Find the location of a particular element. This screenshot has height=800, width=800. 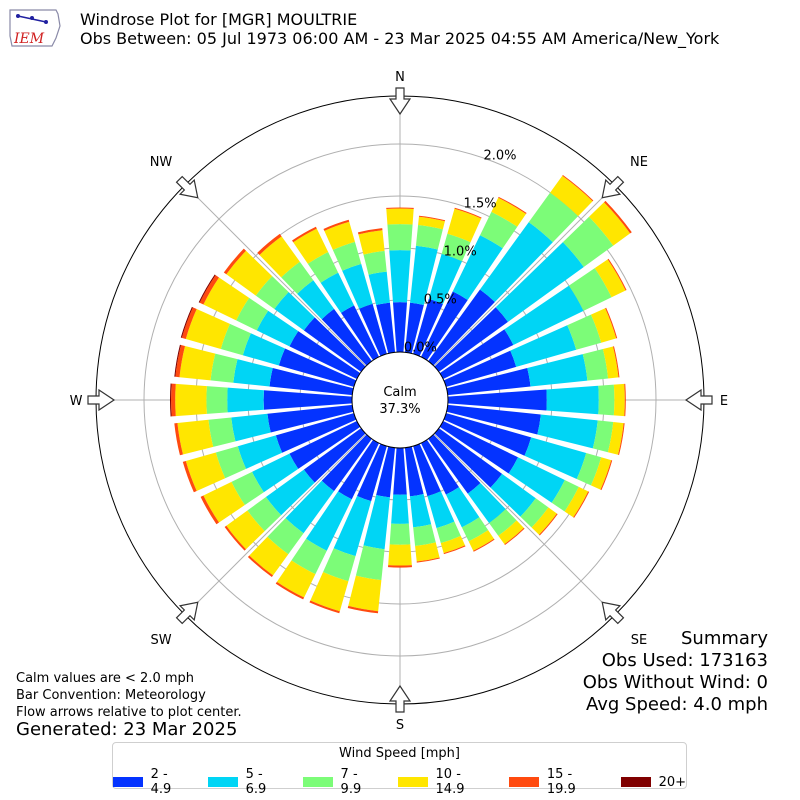

summary-obs-without-wind: Obs Without Wind: 0 is located at coordinates (675, 682).